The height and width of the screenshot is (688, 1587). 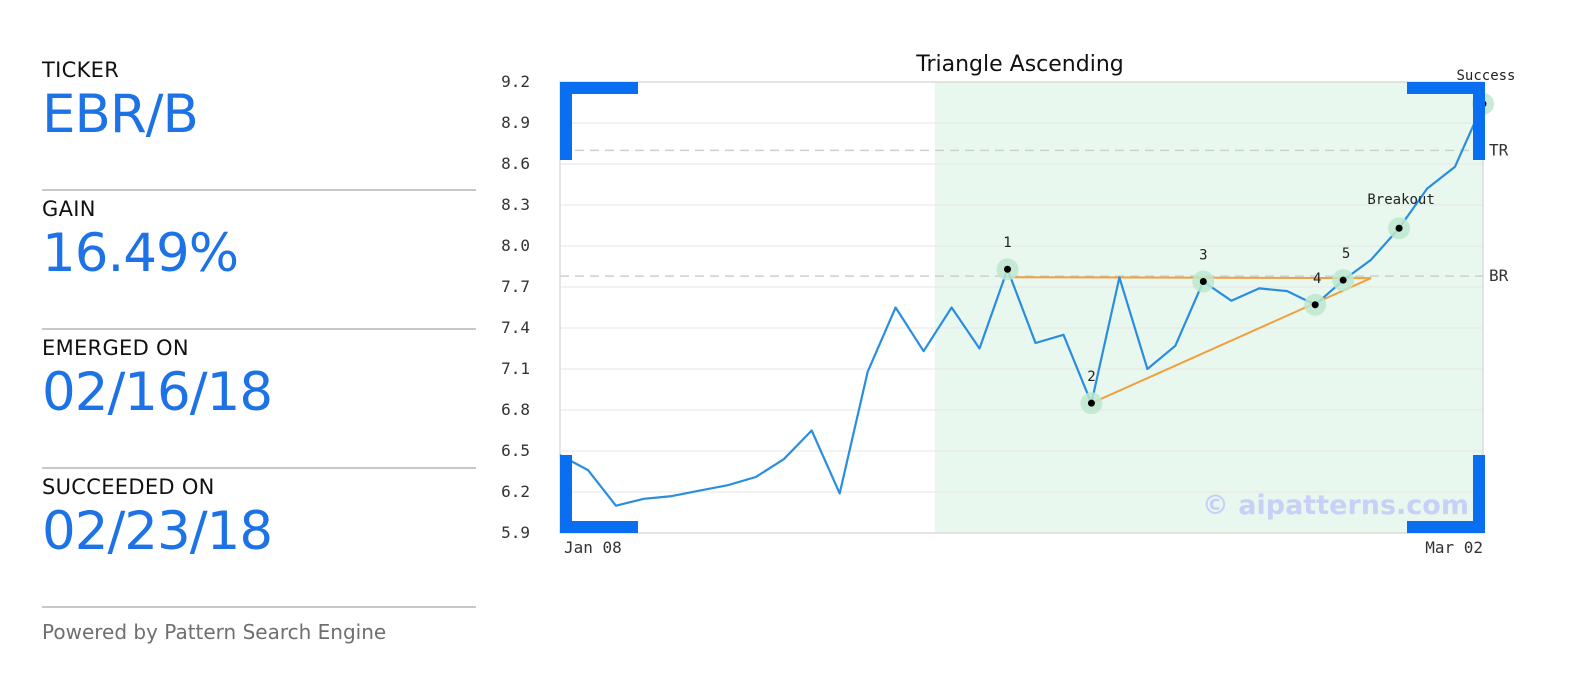 What do you see at coordinates (515, 245) in the screenshot?
I see `y-tick-label: 8.0` at bounding box center [515, 245].